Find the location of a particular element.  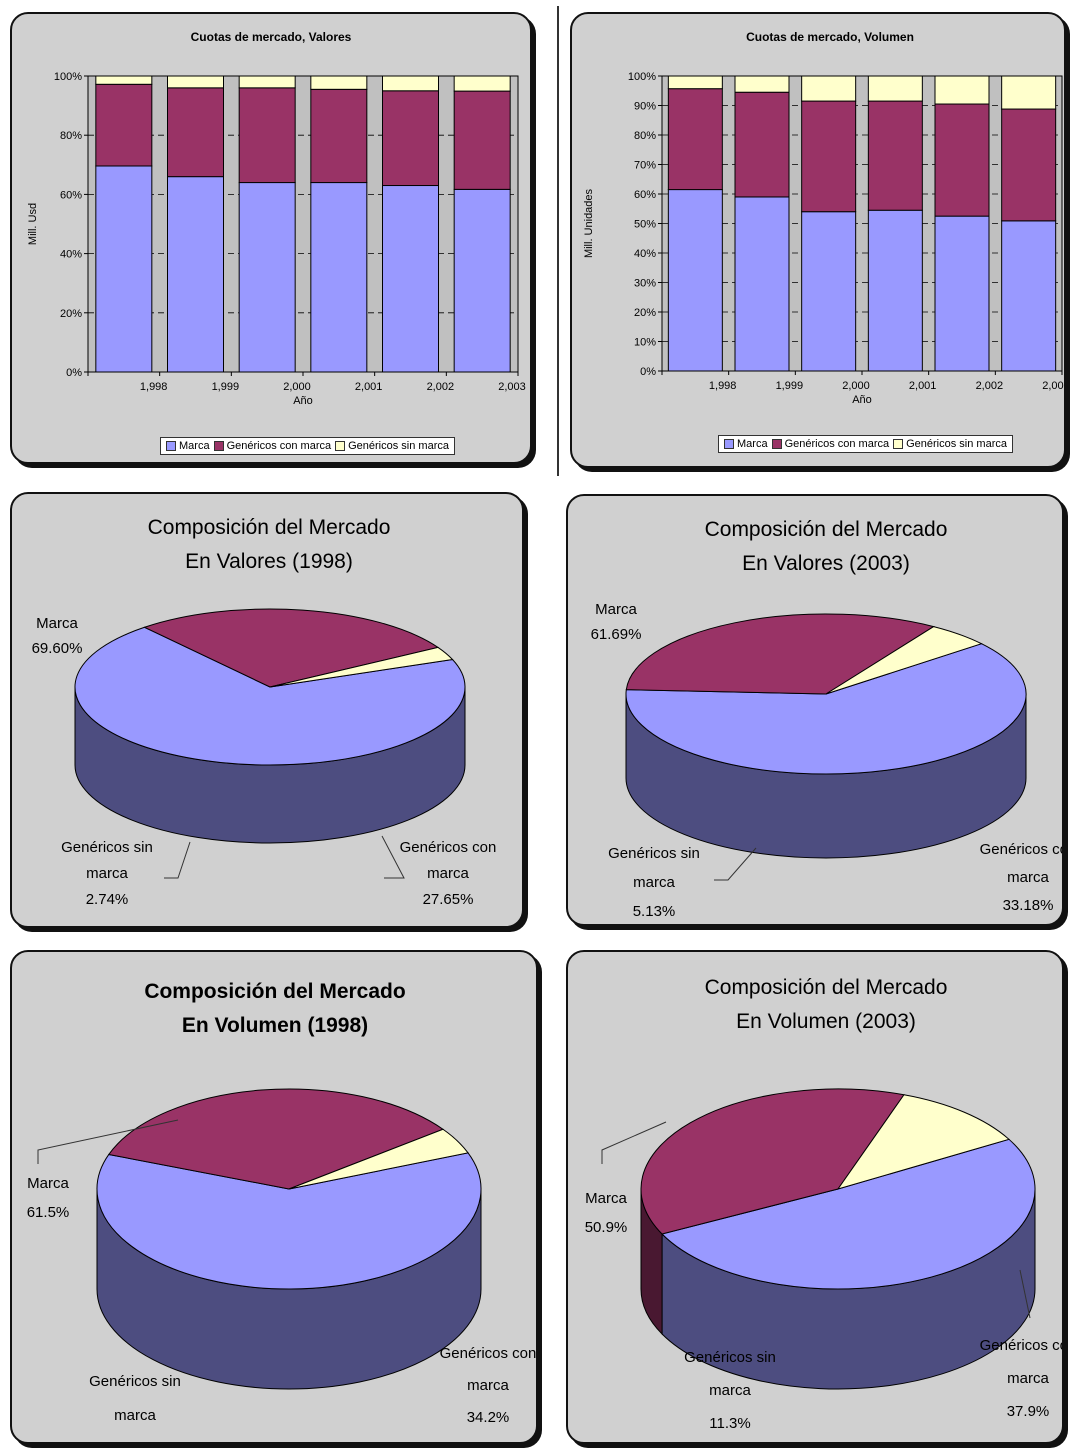

y-tick-label: 0% is located at coordinates (648, 372).